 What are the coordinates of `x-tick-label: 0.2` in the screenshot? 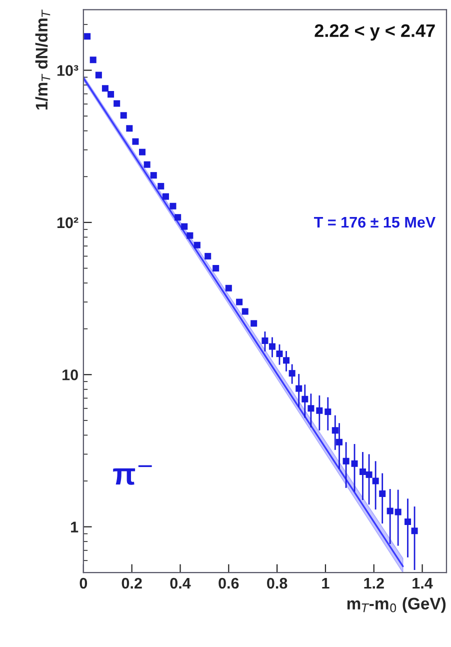 It's located at (132, 583).